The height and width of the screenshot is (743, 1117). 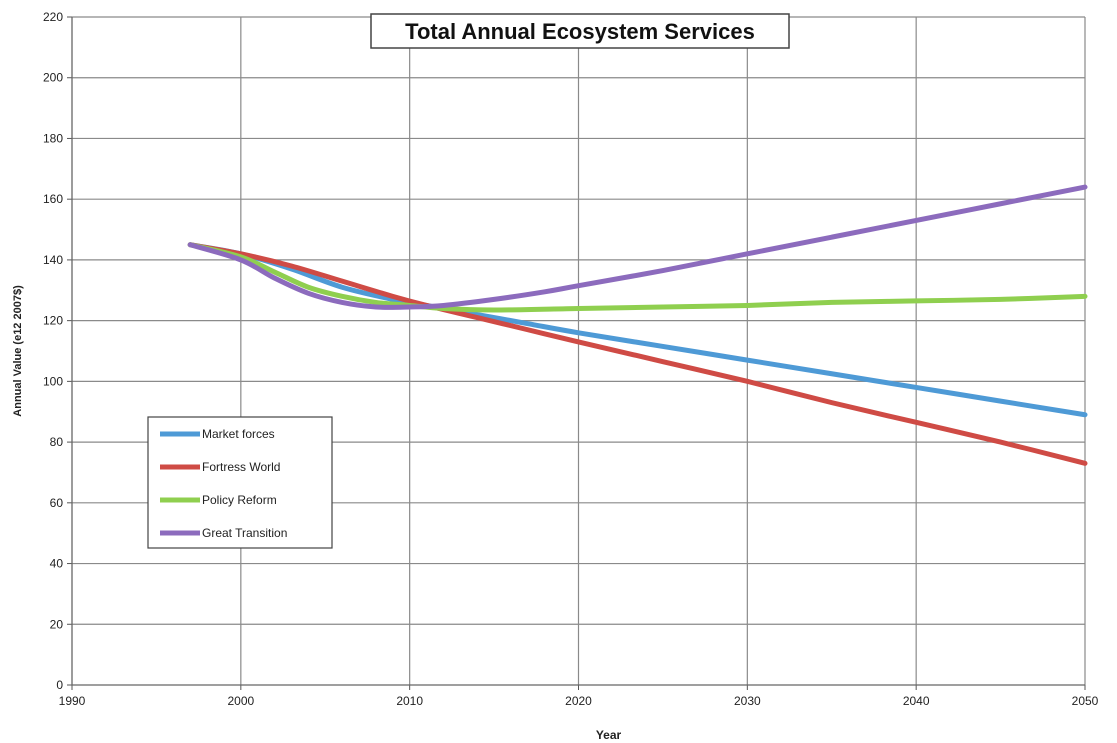 What do you see at coordinates (53, 321) in the screenshot?
I see `y-tick-label: 120` at bounding box center [53, 321].